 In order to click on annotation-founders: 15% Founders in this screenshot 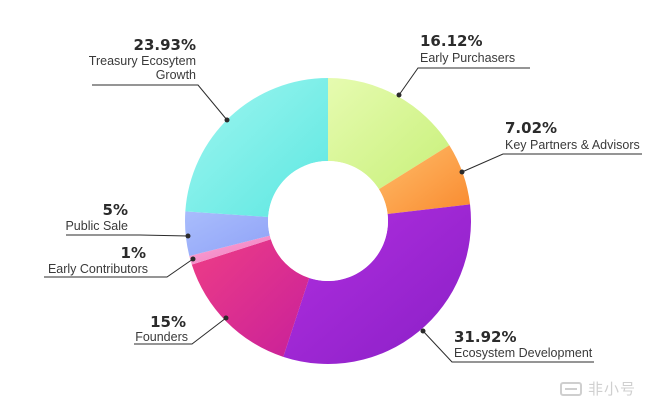, I will do `click(181, 329)`.